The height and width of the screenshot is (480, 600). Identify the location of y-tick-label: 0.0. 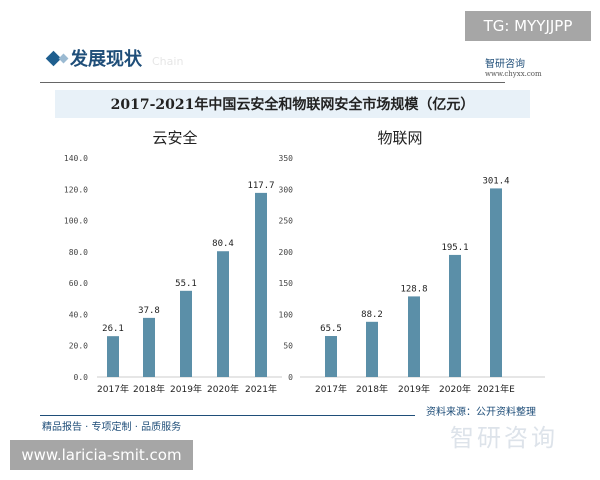
(81, 377).